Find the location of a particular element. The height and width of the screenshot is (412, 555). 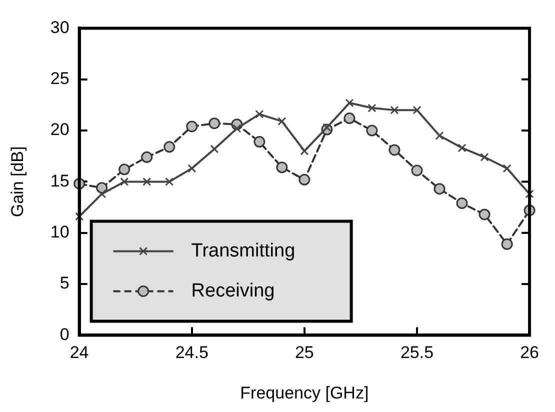

y-axis-title: Gain [dB] is located at coordinates (17, 182).